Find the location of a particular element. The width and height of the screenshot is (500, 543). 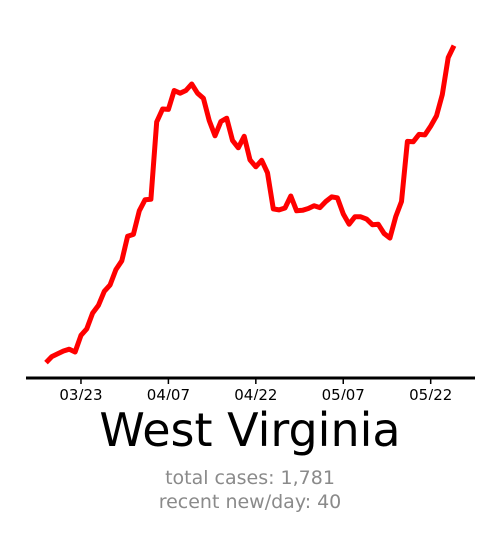

x-tick-label: 05/07 is located at coordinates (343, 393).